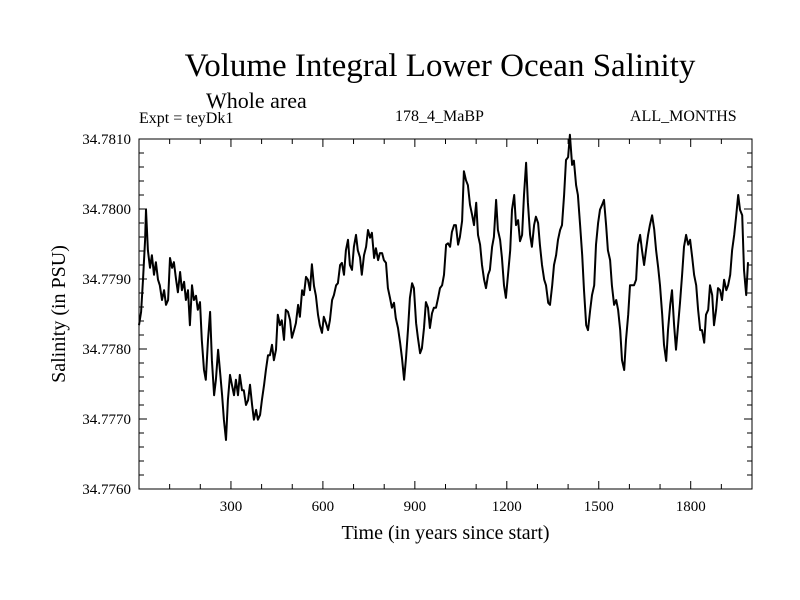 Image resolution: width=800 pixels, height=600 pixels. What do you see at coordinates (186, 118) in the screenshot?
I see `experiment-label: Expt = teyDk1` at bounding box center [186, 118].